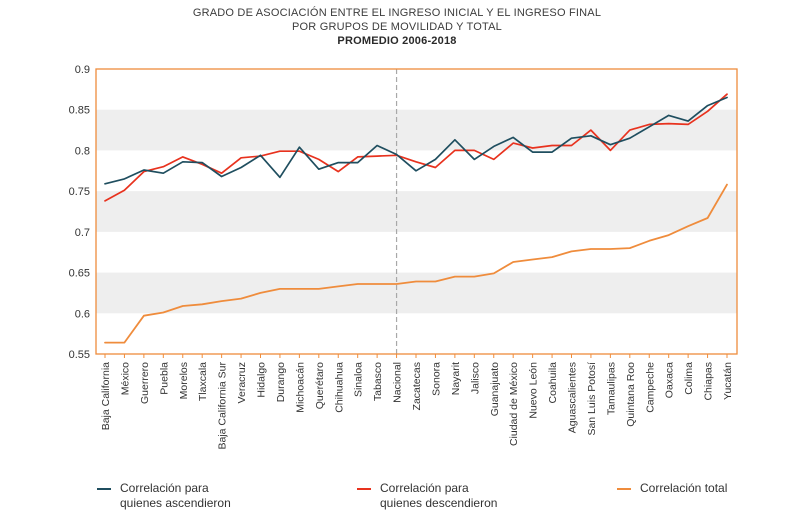 Image resolution: width=794 pixels, height=517 pixels. What do you see at coordinates (203, 381) in the screenshot?
I see `x-tick-label: Tlaxcala` at bounding box center [203, 381].